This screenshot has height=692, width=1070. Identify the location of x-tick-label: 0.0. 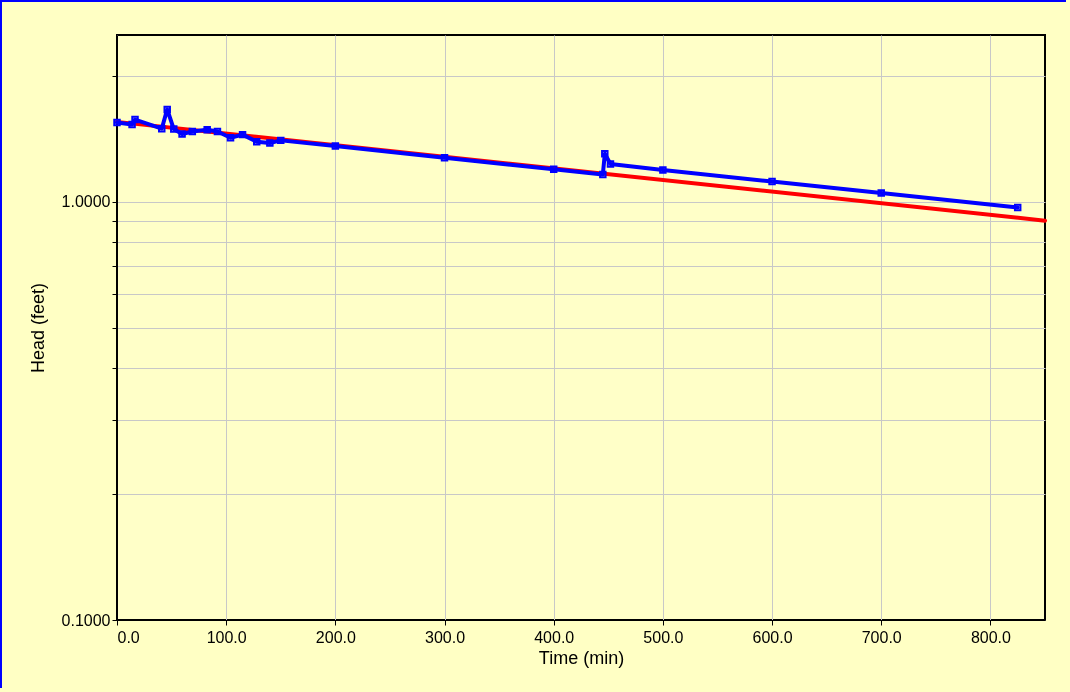
(128, 637).